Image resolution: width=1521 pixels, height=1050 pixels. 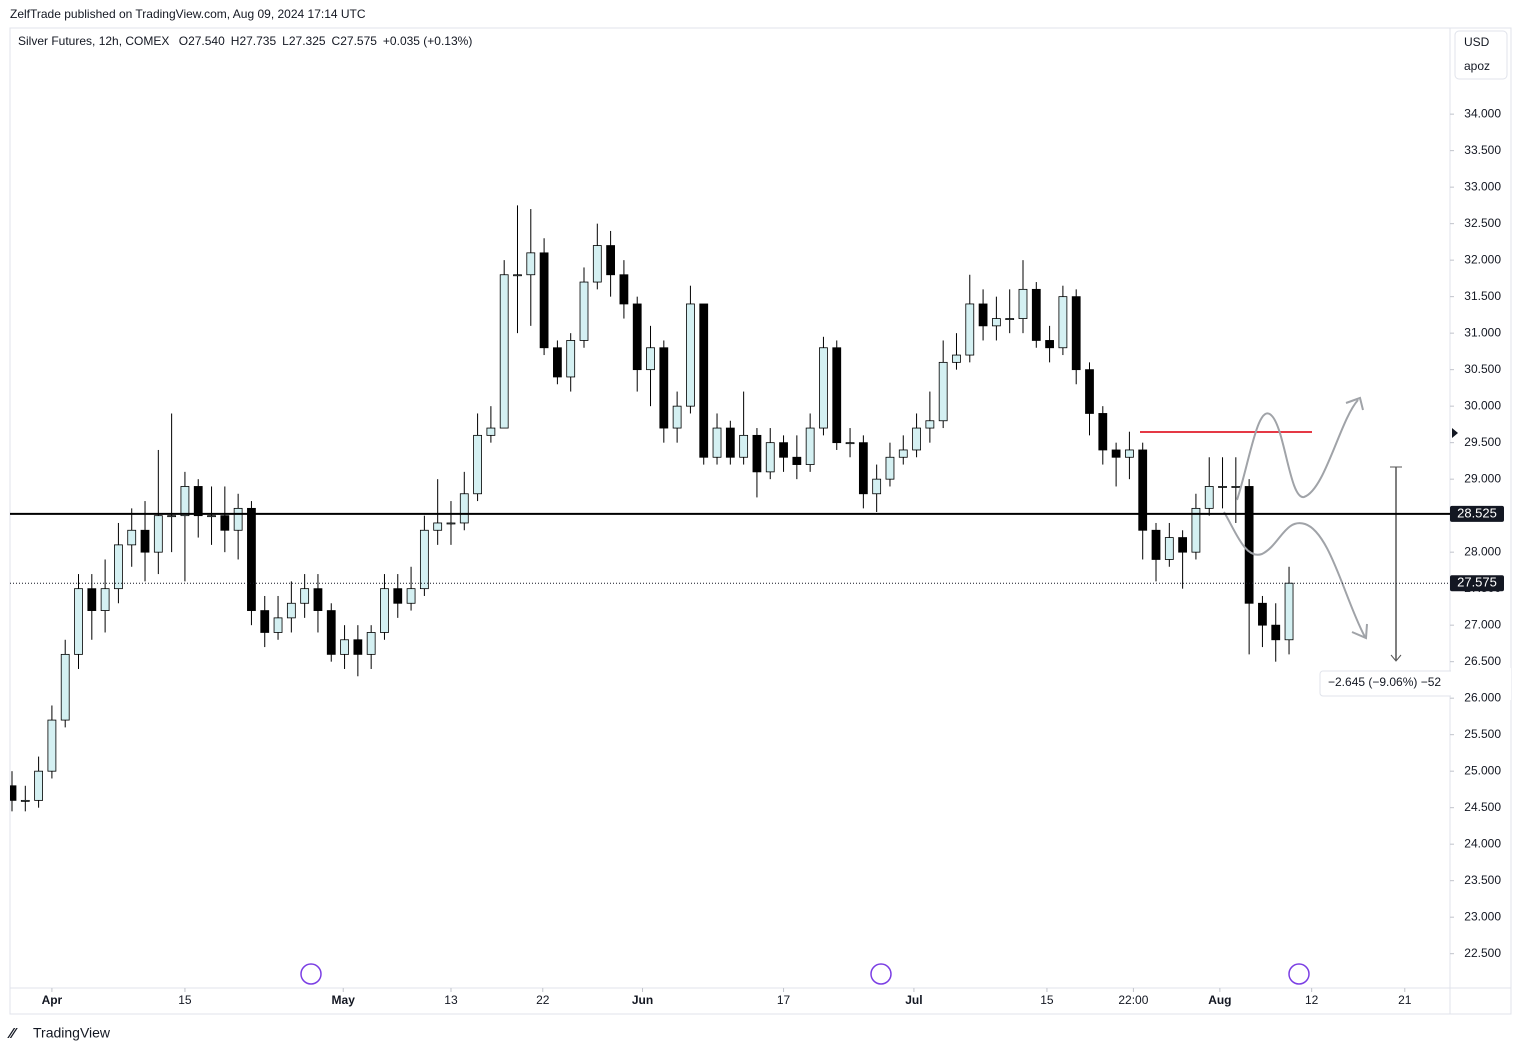 What do you see at coordinates (93, 41) in the screenshot?
I see `legend-symbol: Silver Futures, 12h, COMEX` at bounding box center [93, 41].